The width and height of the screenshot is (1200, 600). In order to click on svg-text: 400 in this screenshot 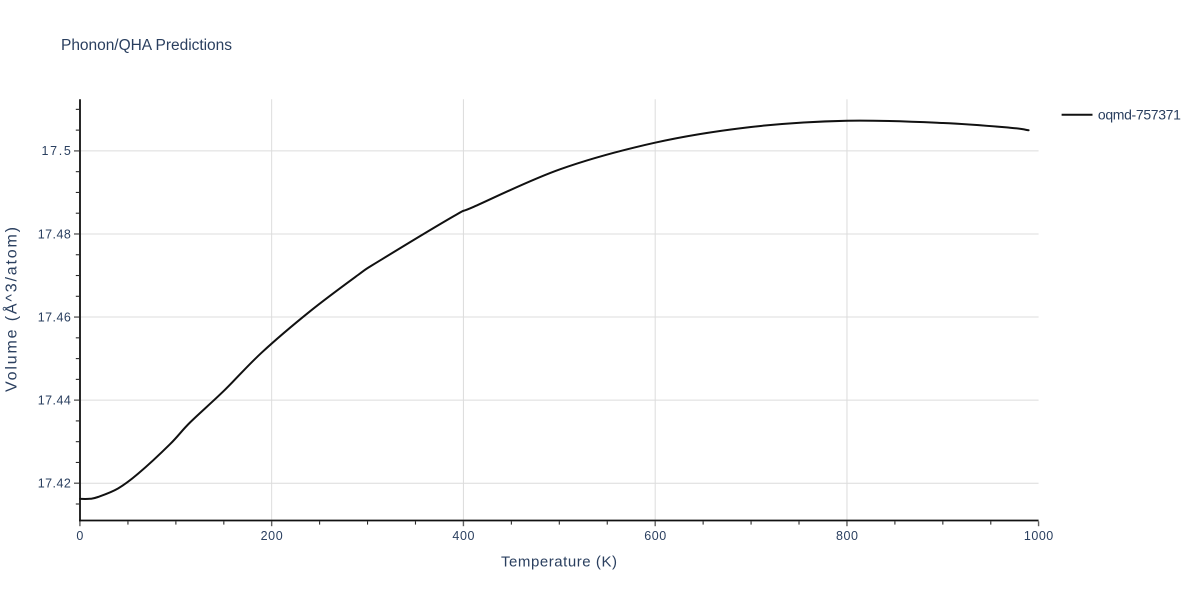, I will do `click(463, 536)`.